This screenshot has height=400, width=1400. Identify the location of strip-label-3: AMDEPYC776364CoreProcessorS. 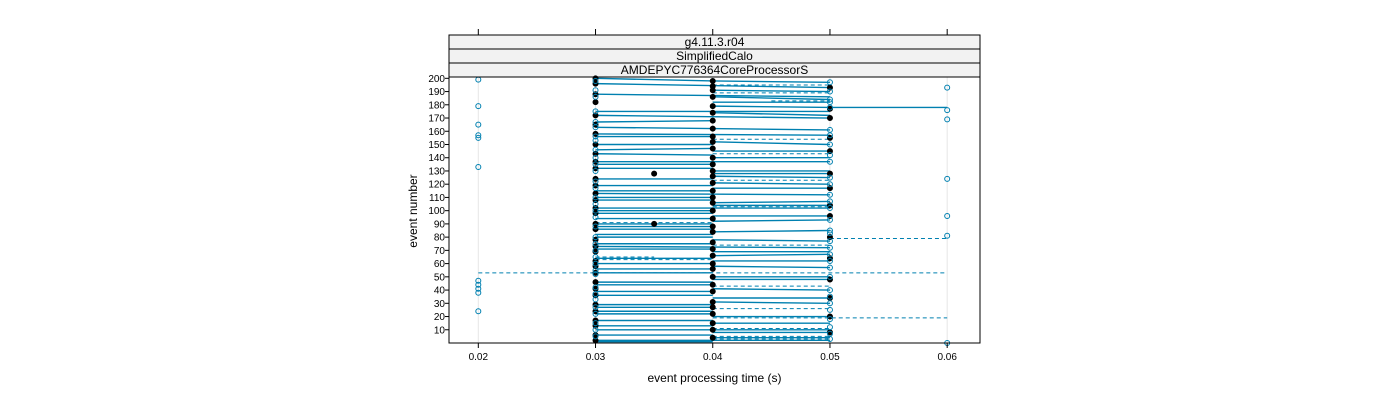
(714, 70).